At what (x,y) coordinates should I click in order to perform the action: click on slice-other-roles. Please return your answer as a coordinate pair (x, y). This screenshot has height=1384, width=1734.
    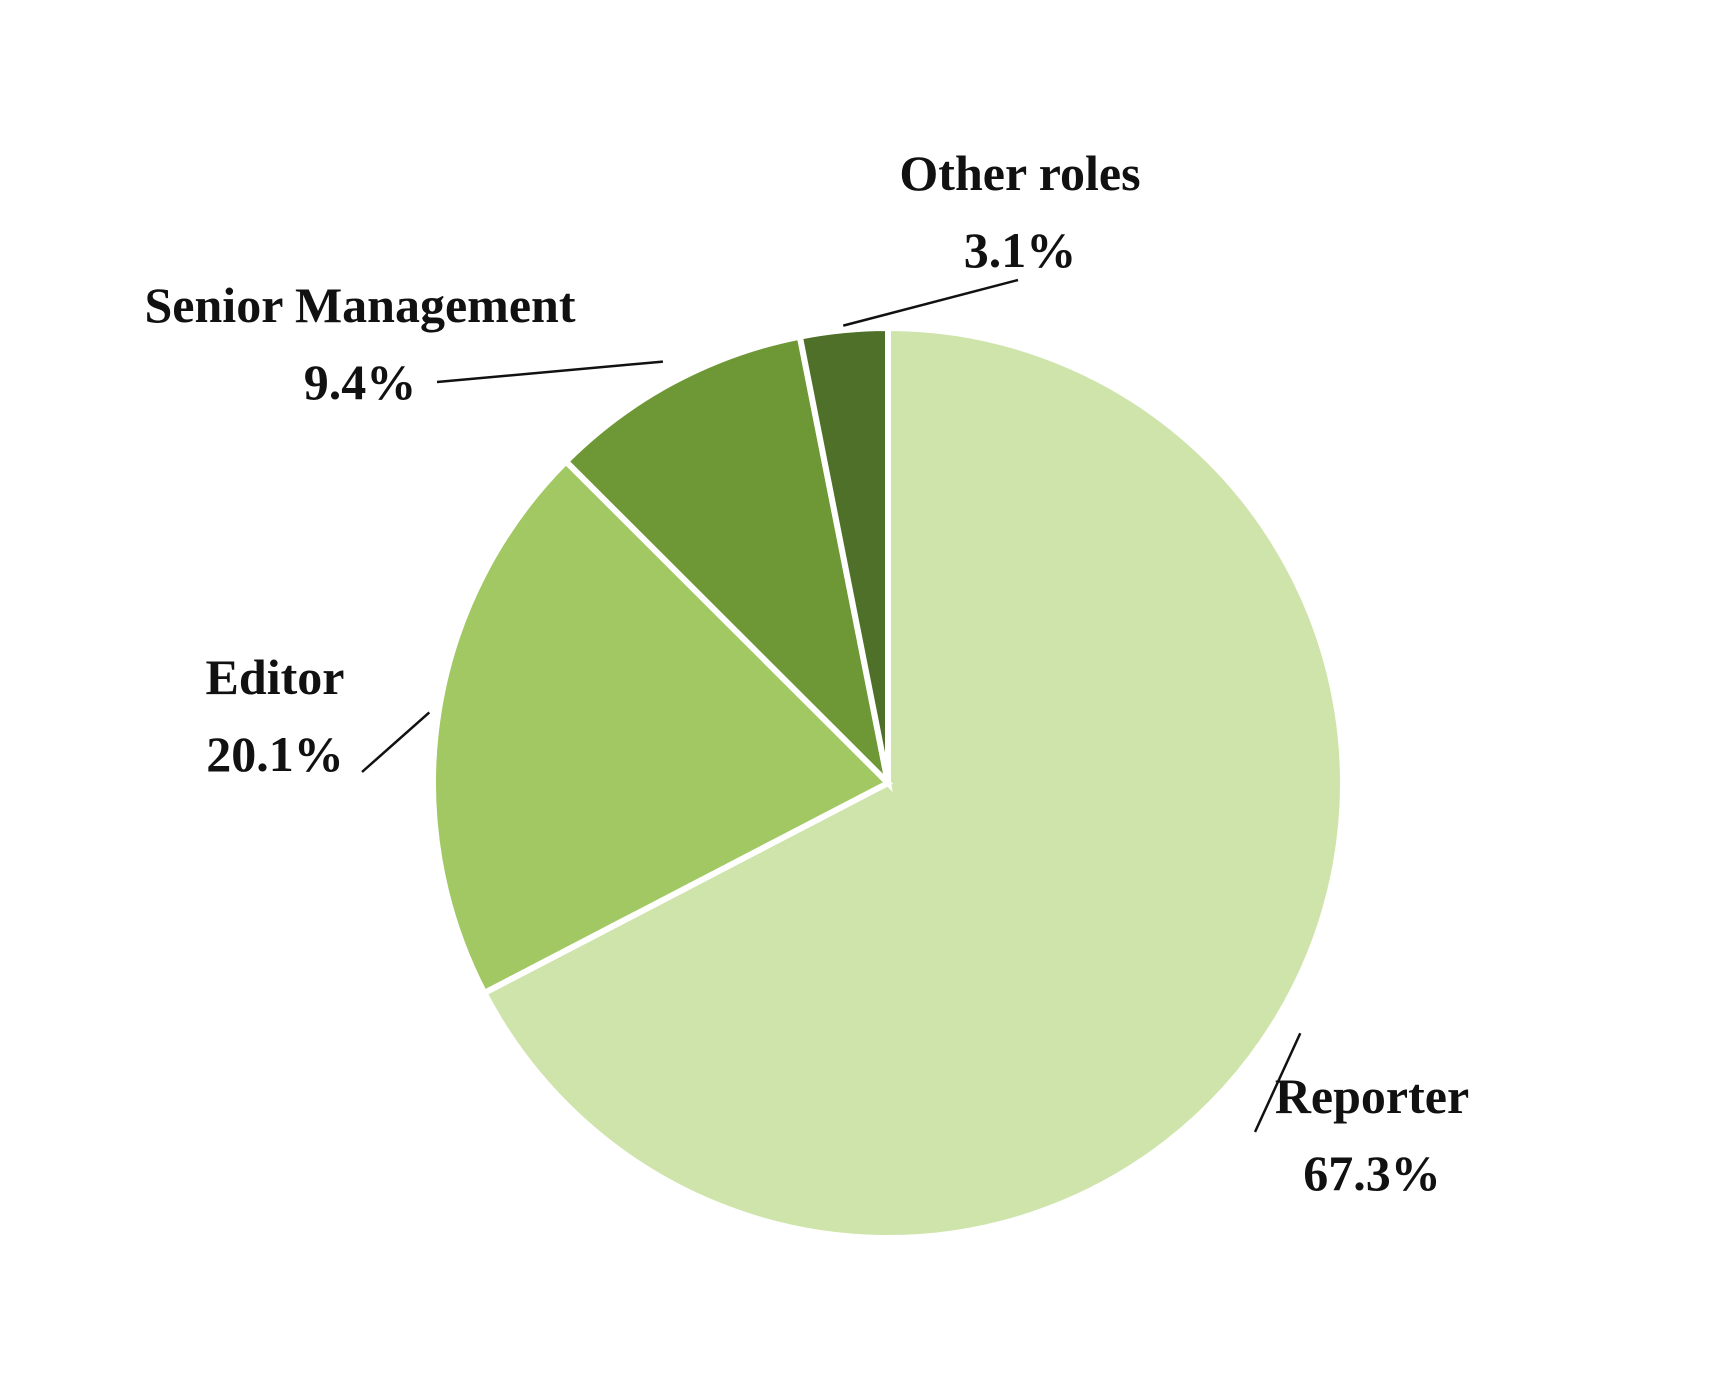
    Looking at the image, I should click on (843, 554).